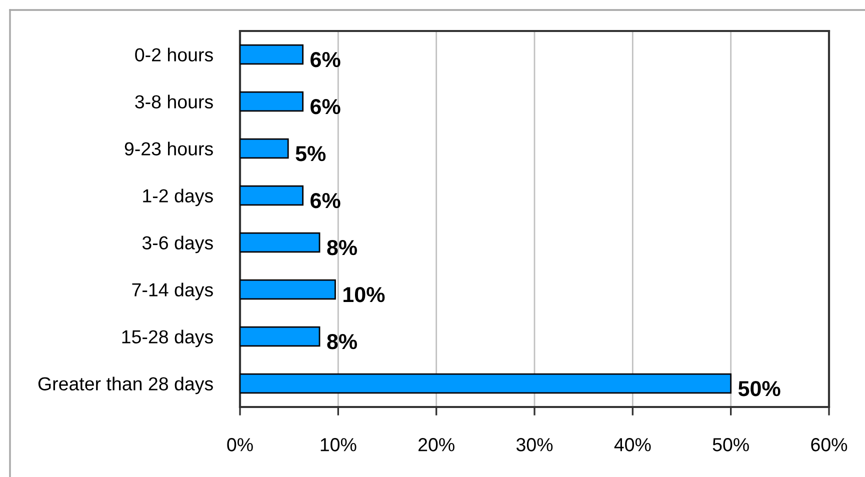 This screenshot has height=477, width=865. I want to click on y-tick-label: 9-23 hours, so click(168, 149).